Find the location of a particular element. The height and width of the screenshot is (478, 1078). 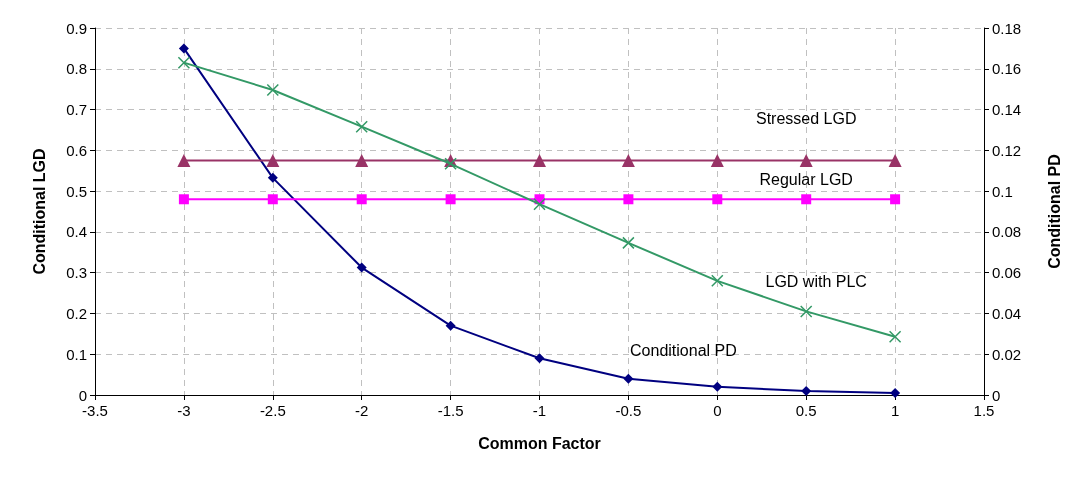

y-tick-label: 0.6 is located at coordinates (76, 150).